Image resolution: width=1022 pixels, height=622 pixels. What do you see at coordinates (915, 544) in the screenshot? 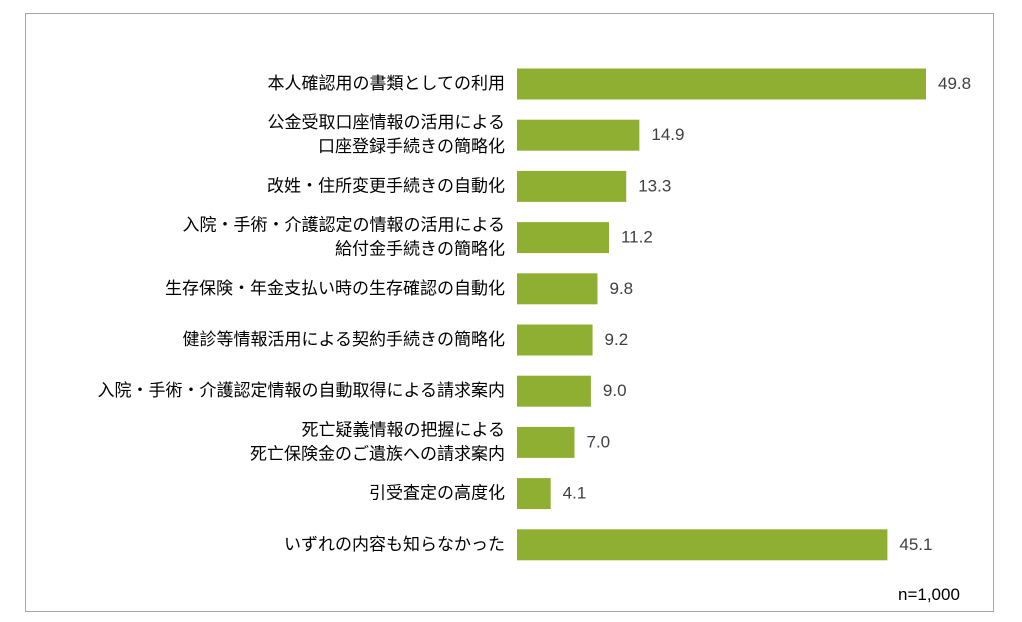
I see `value-label-10: 45.1` at bounding box center [915, 544].